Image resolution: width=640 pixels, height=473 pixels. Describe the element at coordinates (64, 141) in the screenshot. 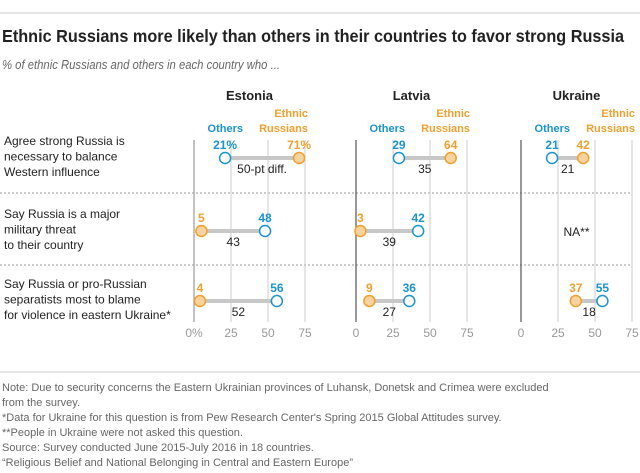

I see `row-label: Agree strong Russia is` at that location.